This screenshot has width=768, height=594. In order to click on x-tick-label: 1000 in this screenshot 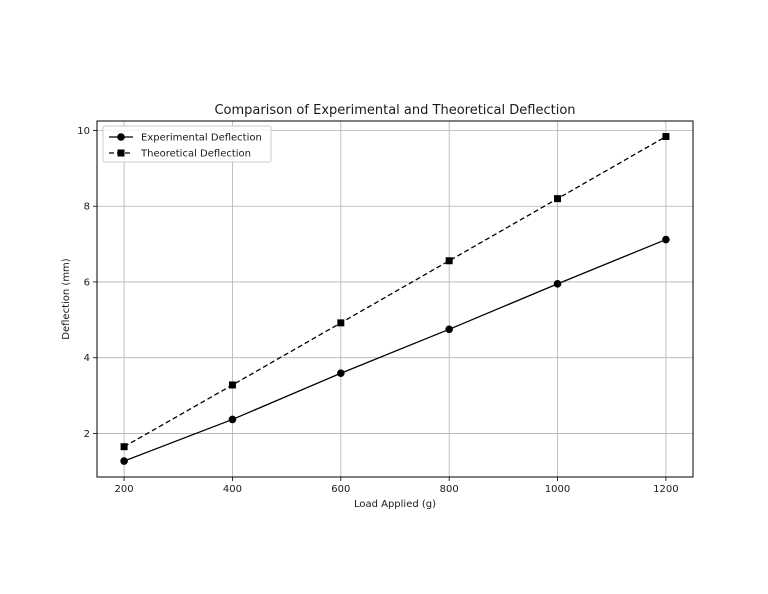, I will do `click(557, 489)`.